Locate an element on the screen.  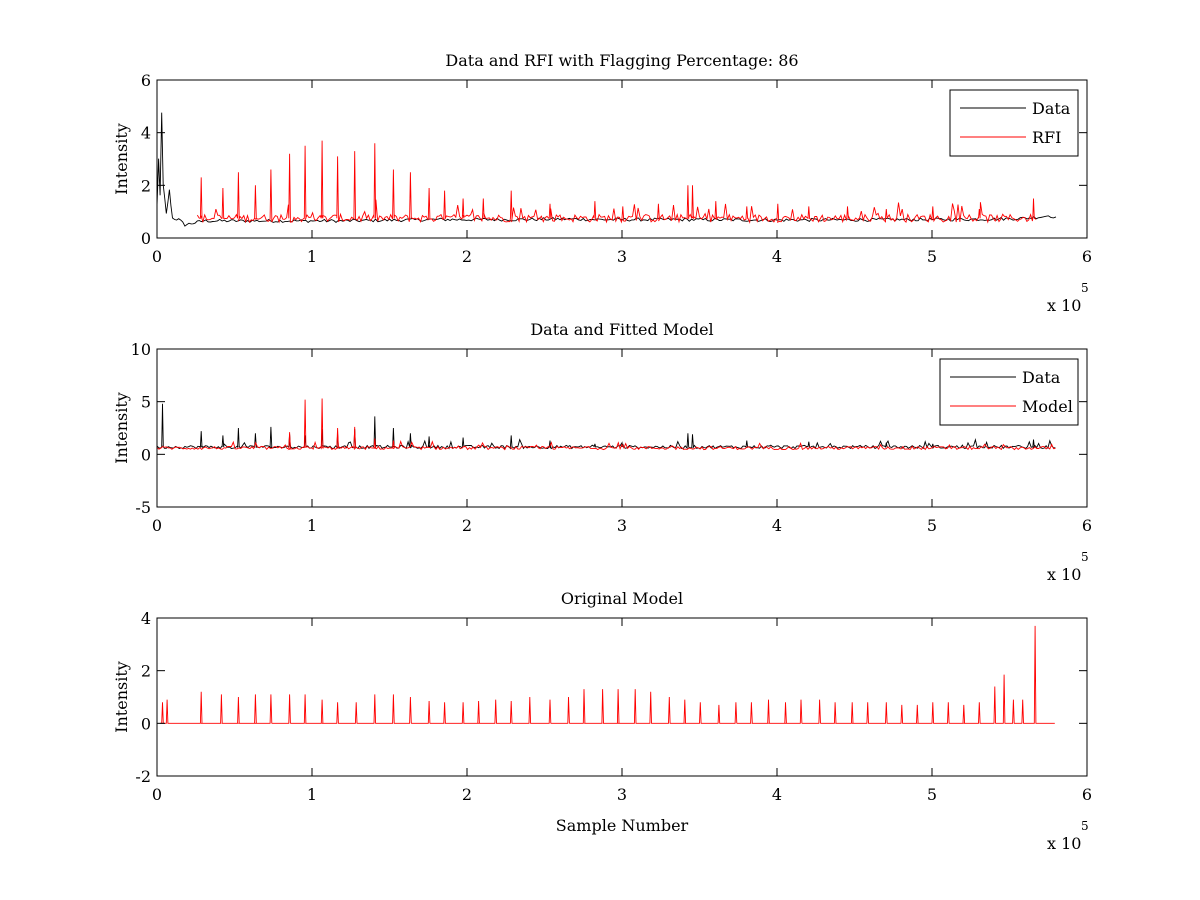
legend: Data Model is located at coordinates (1009, 392).